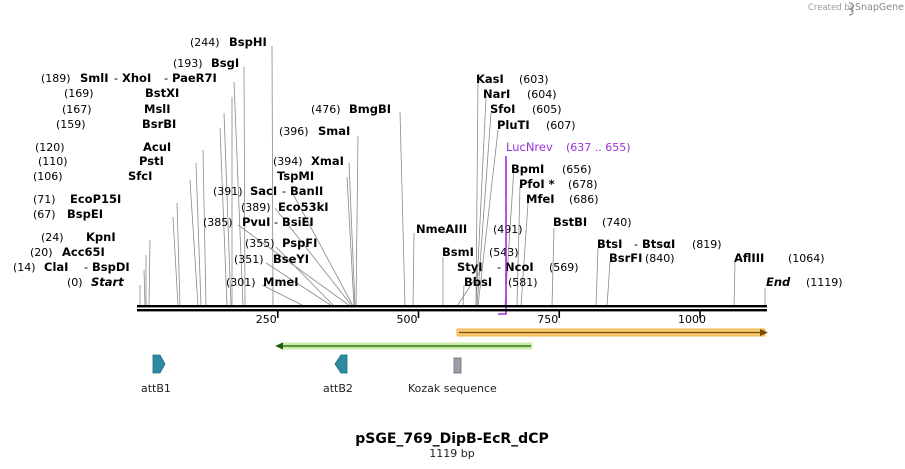  I want to click on site-position: (385), so click(218, 222).